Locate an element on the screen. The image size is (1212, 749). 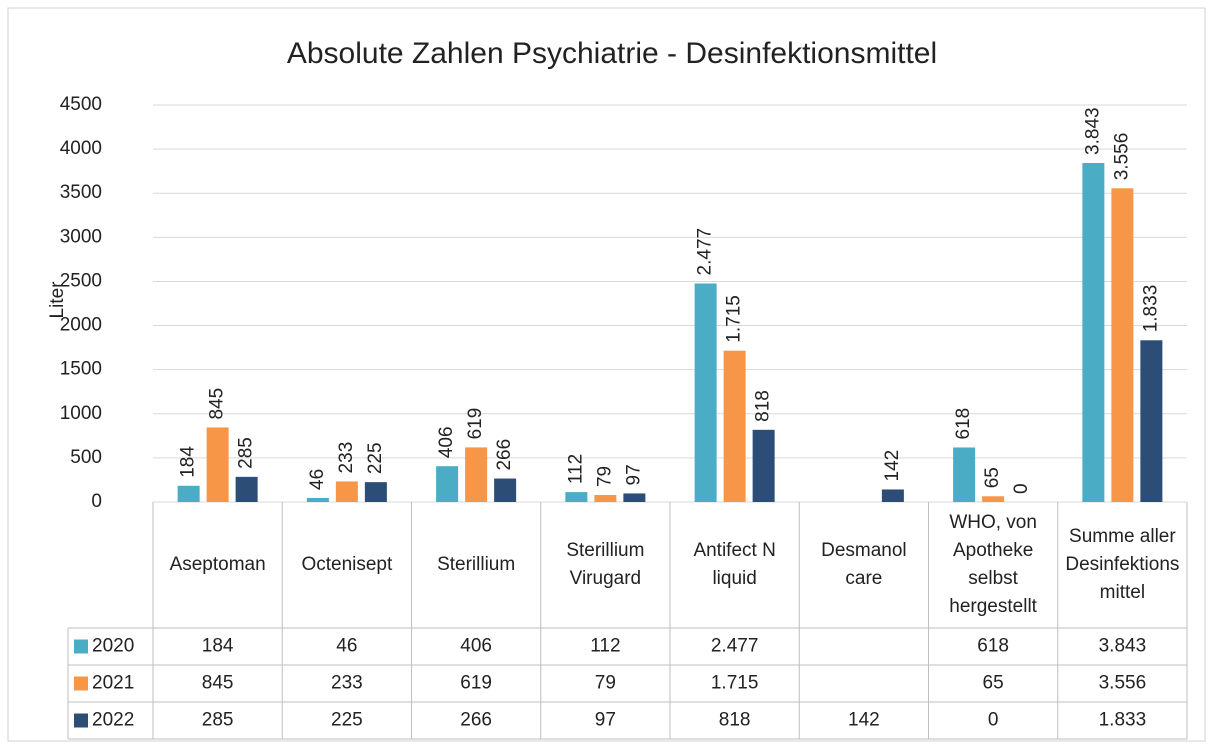
table-cell: 65 is located at coordinates (993, 683).